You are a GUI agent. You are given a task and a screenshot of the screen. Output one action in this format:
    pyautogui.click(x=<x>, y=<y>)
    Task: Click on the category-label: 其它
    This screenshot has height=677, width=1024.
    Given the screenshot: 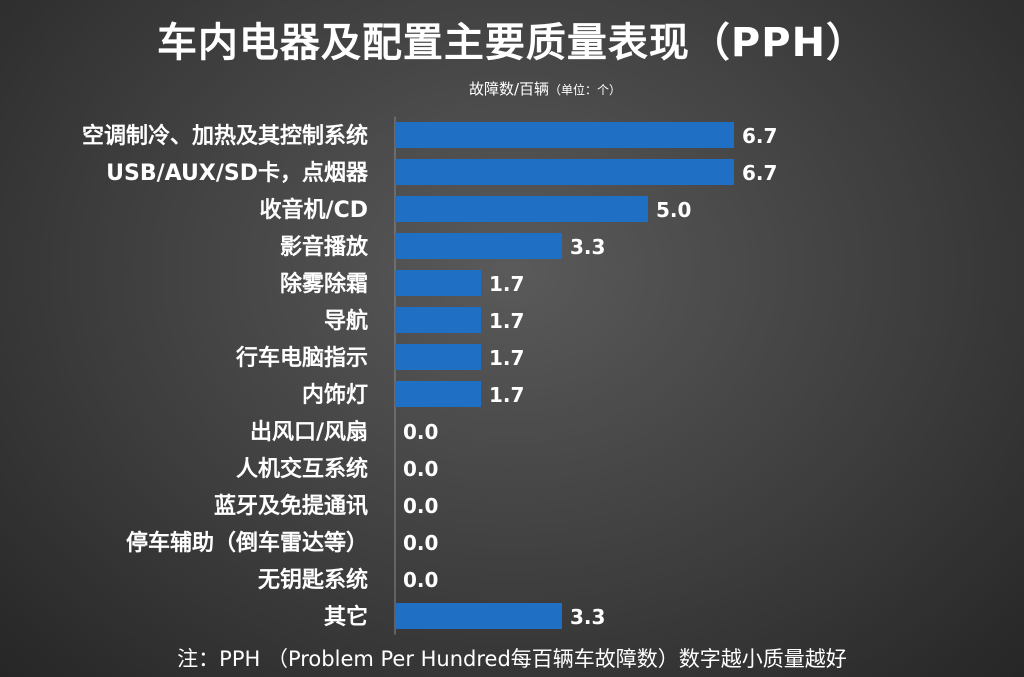 What is the action you would take?
    pyautogui.click(x=346, y=617)
    